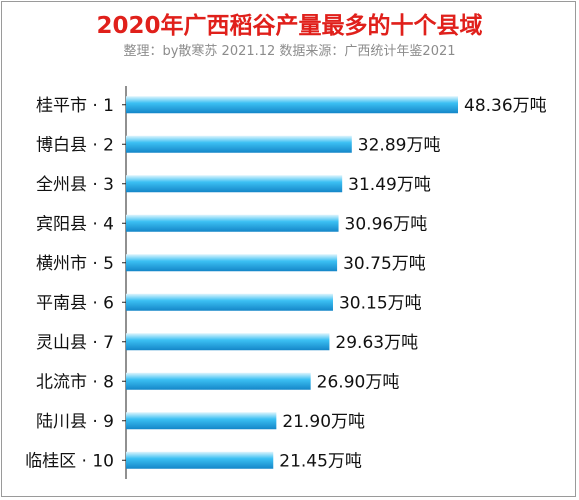 Image resolution: width=579 pixels, height=500 pixels. Describe the element at coordinates (75, 303) in the screenshot. I see `category-label: 平南县 · 6` at that location.